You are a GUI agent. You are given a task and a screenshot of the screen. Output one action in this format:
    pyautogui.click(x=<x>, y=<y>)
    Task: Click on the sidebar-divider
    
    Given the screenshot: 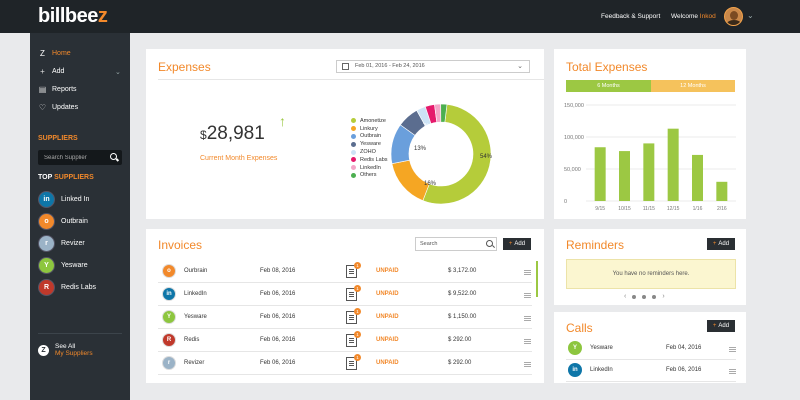 What is the action you would take?
    pyautogui.click(x=80, y=333)
    